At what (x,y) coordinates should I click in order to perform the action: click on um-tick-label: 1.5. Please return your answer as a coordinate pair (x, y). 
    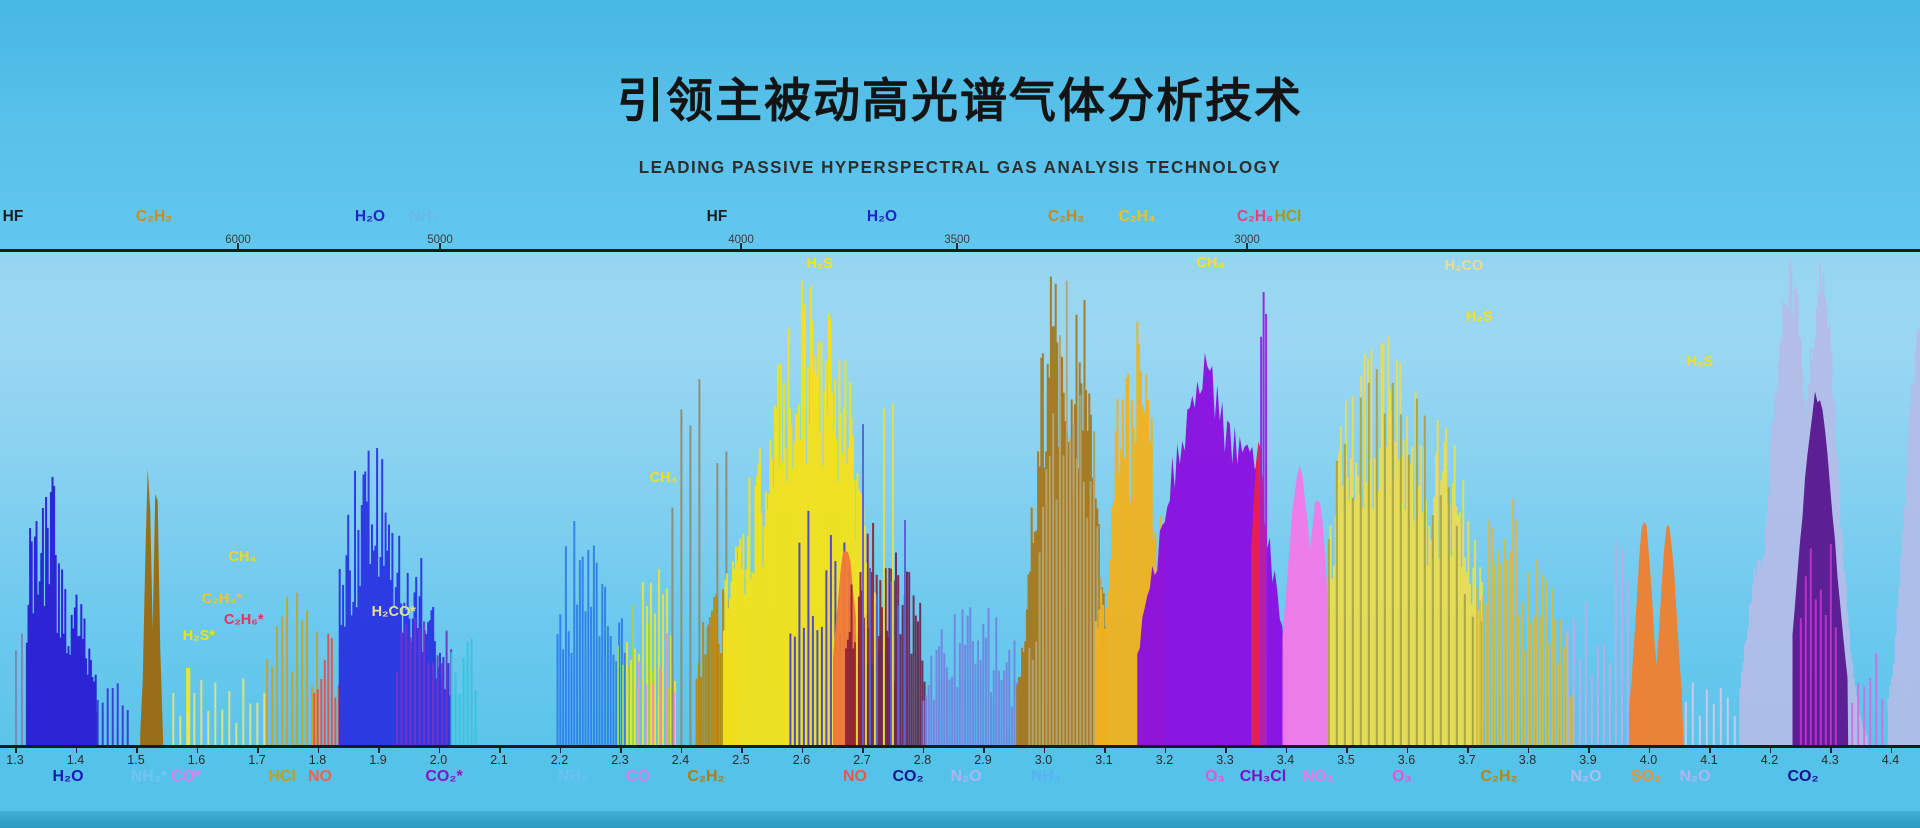
    Looking at the image, I should click on (136, 760).